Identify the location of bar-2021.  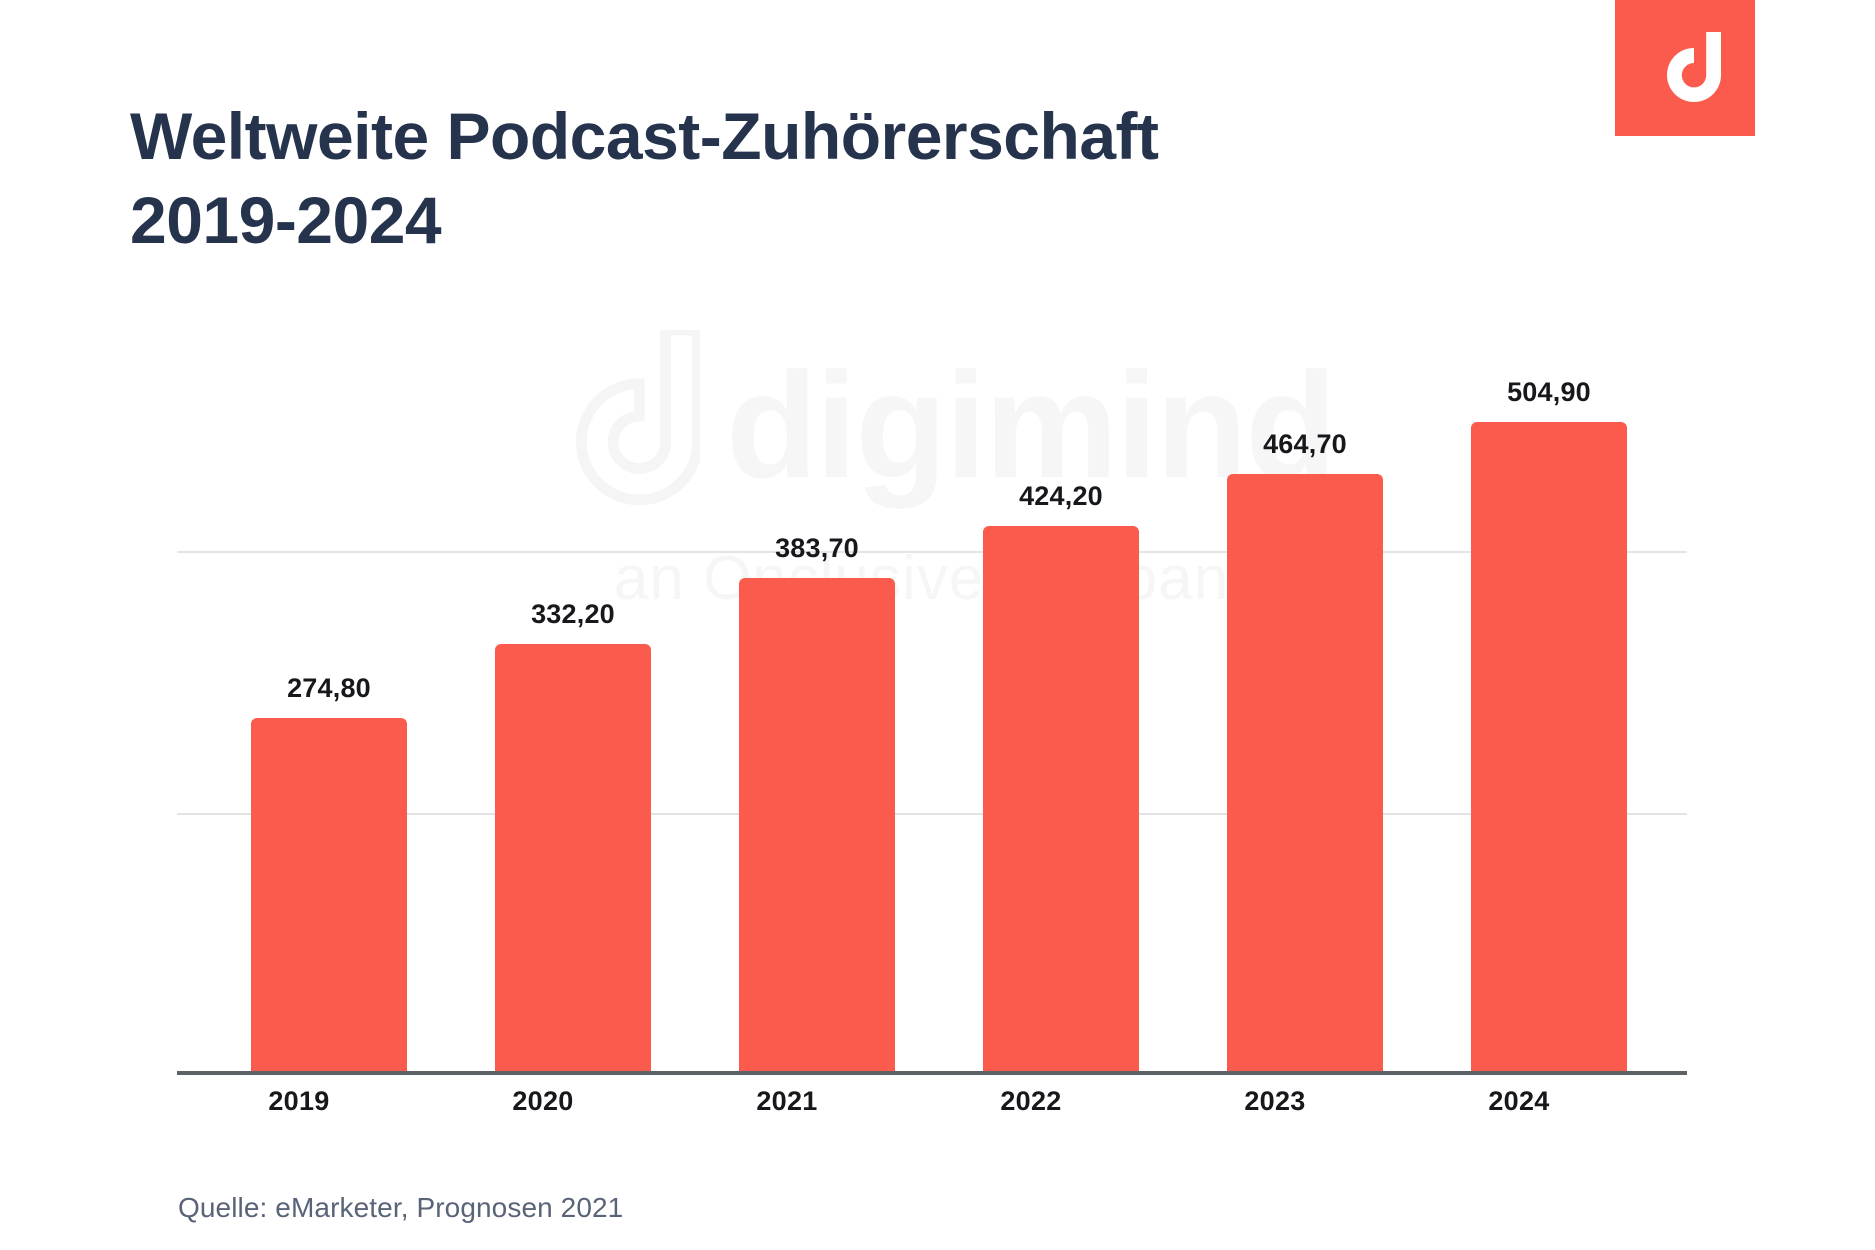
(817, 824).